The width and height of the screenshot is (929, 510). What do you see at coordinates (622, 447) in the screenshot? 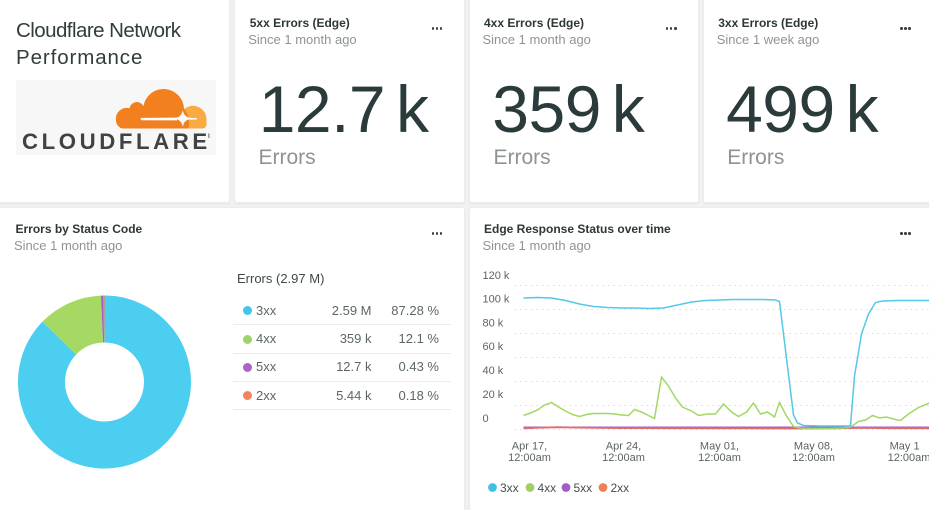
I see `svg-text: Apr 24,` at bounding box center [622, 447].